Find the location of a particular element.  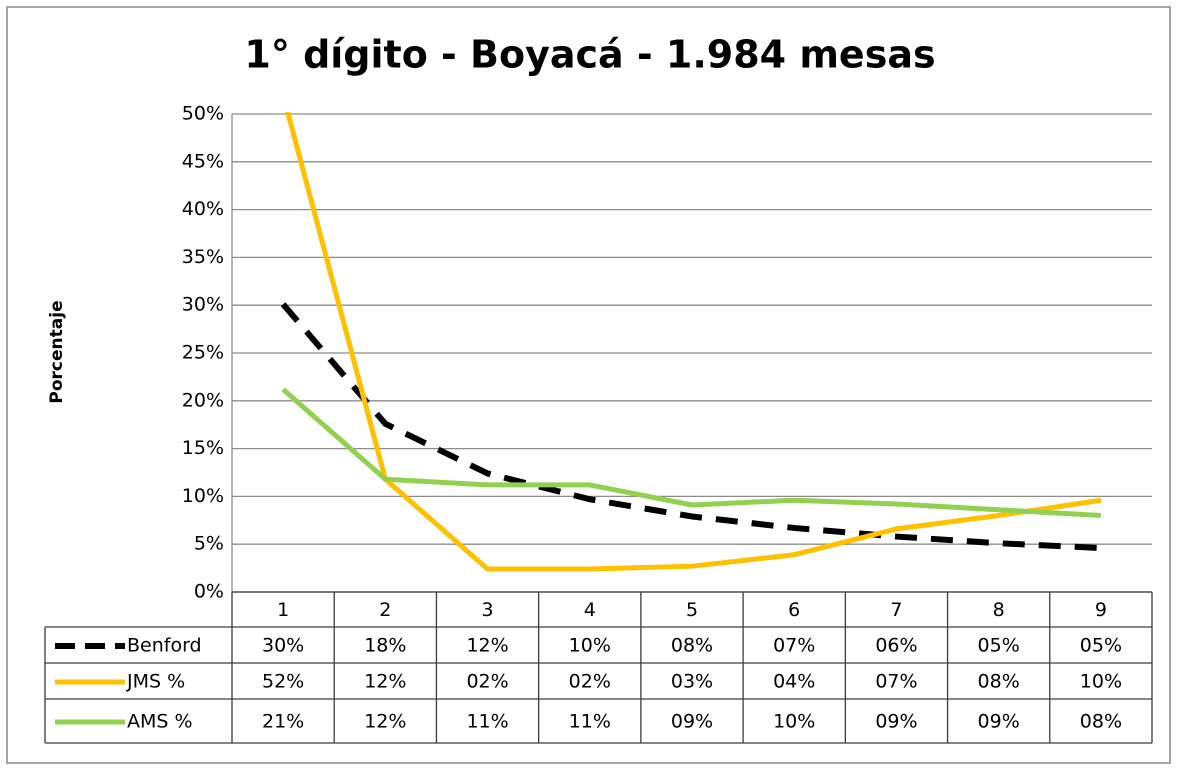

series-line is located at coordinates (691, 453).